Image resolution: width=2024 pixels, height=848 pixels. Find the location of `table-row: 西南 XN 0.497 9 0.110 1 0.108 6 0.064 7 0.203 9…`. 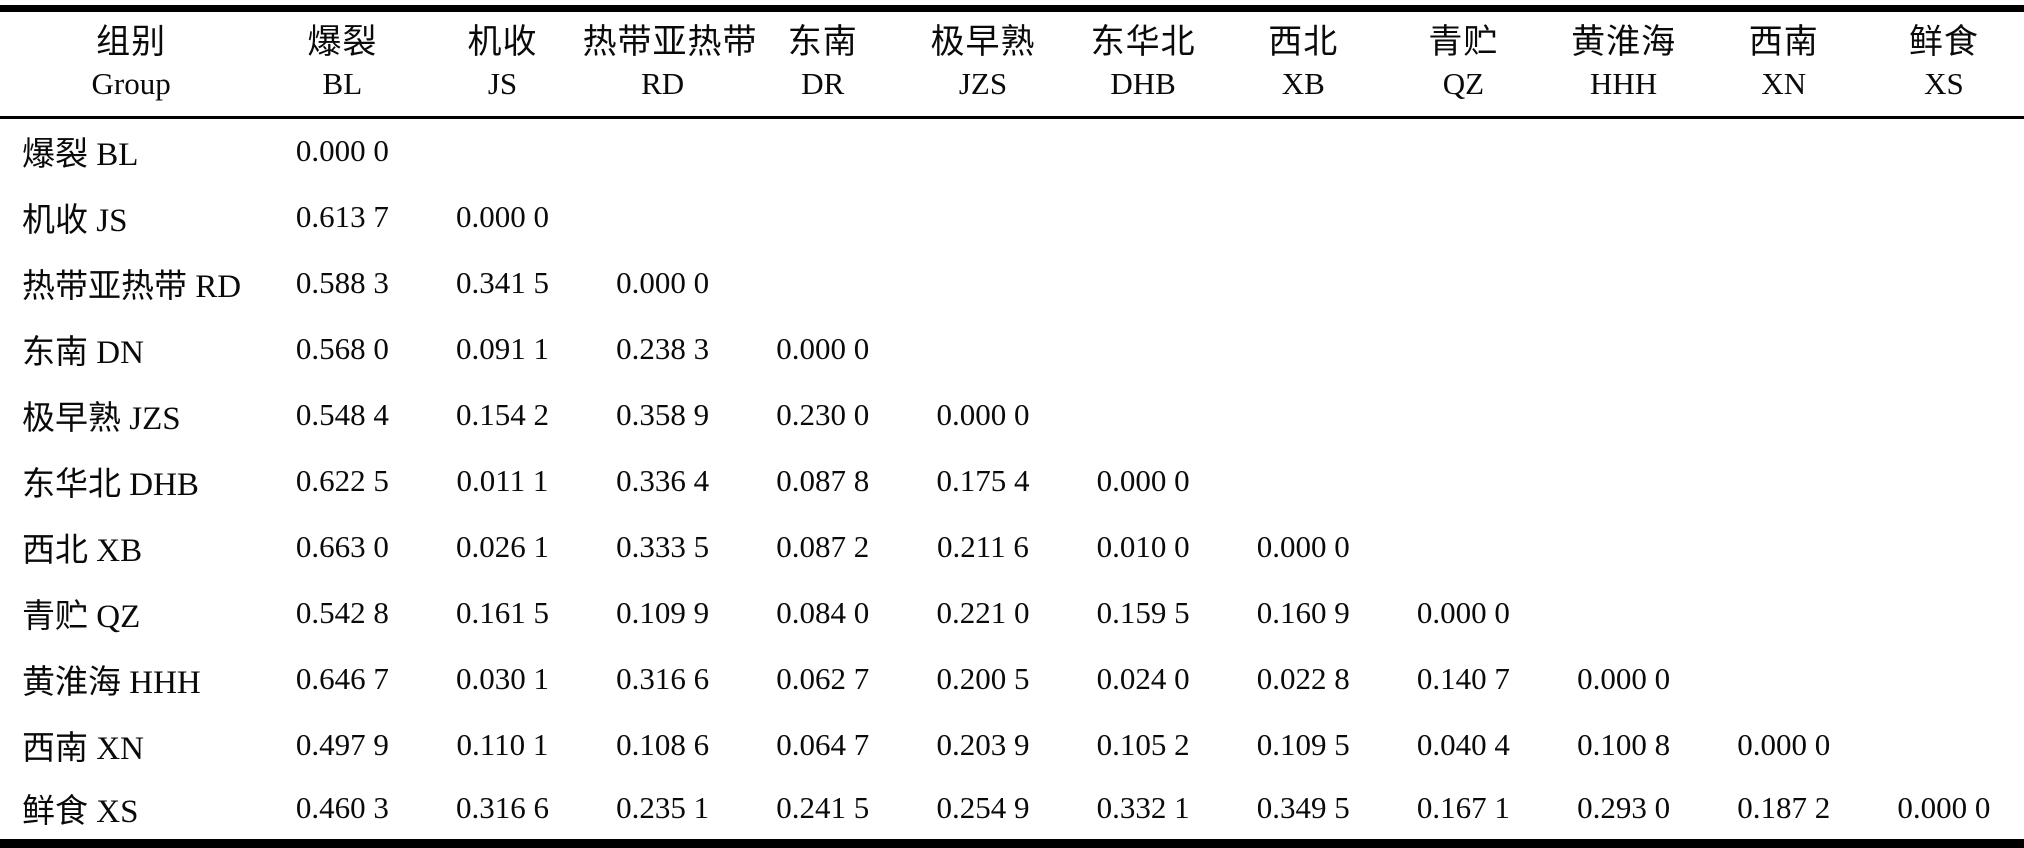

table-row: 西南 XN 0.497 9 0.110 1 0.108 6 0.064 7 0.203 9… is located at coordinates (1012, 745).